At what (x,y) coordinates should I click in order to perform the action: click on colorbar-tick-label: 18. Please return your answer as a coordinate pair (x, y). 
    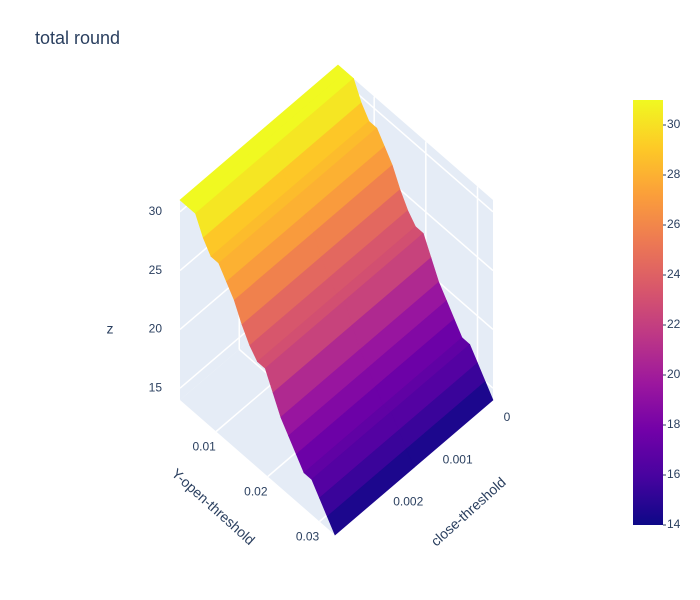
    Looking at the image, I should click on (674, 424).